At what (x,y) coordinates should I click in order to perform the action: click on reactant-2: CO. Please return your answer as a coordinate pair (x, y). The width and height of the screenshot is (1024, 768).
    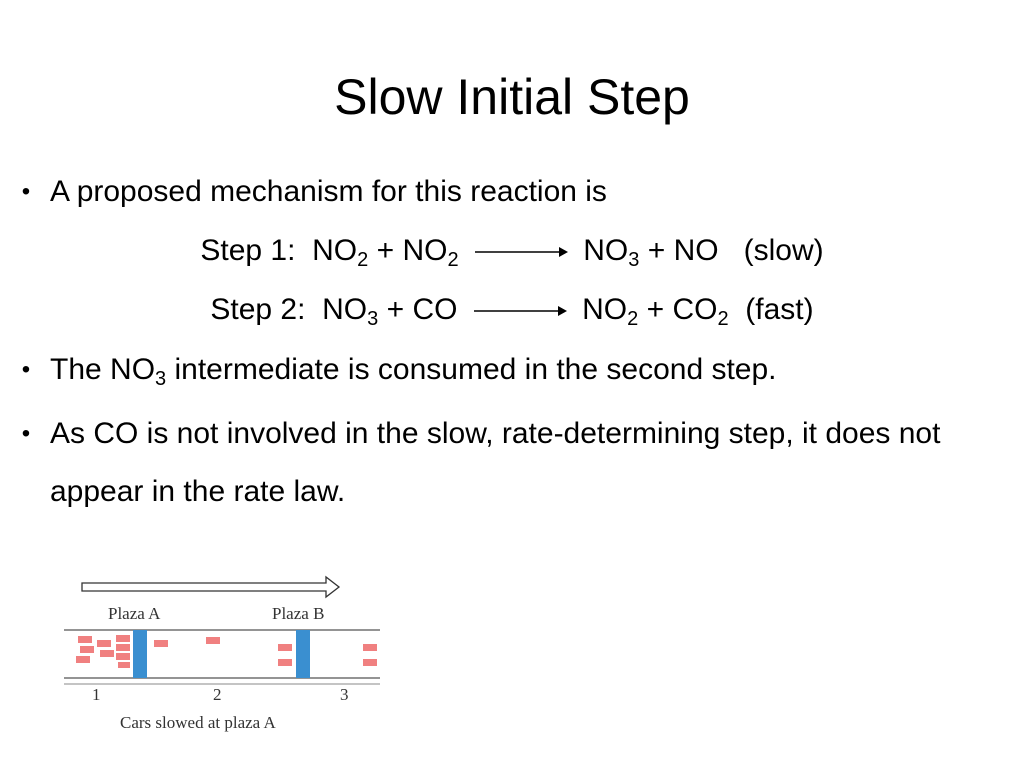
    Looking at the image, I should click on (435, 309).